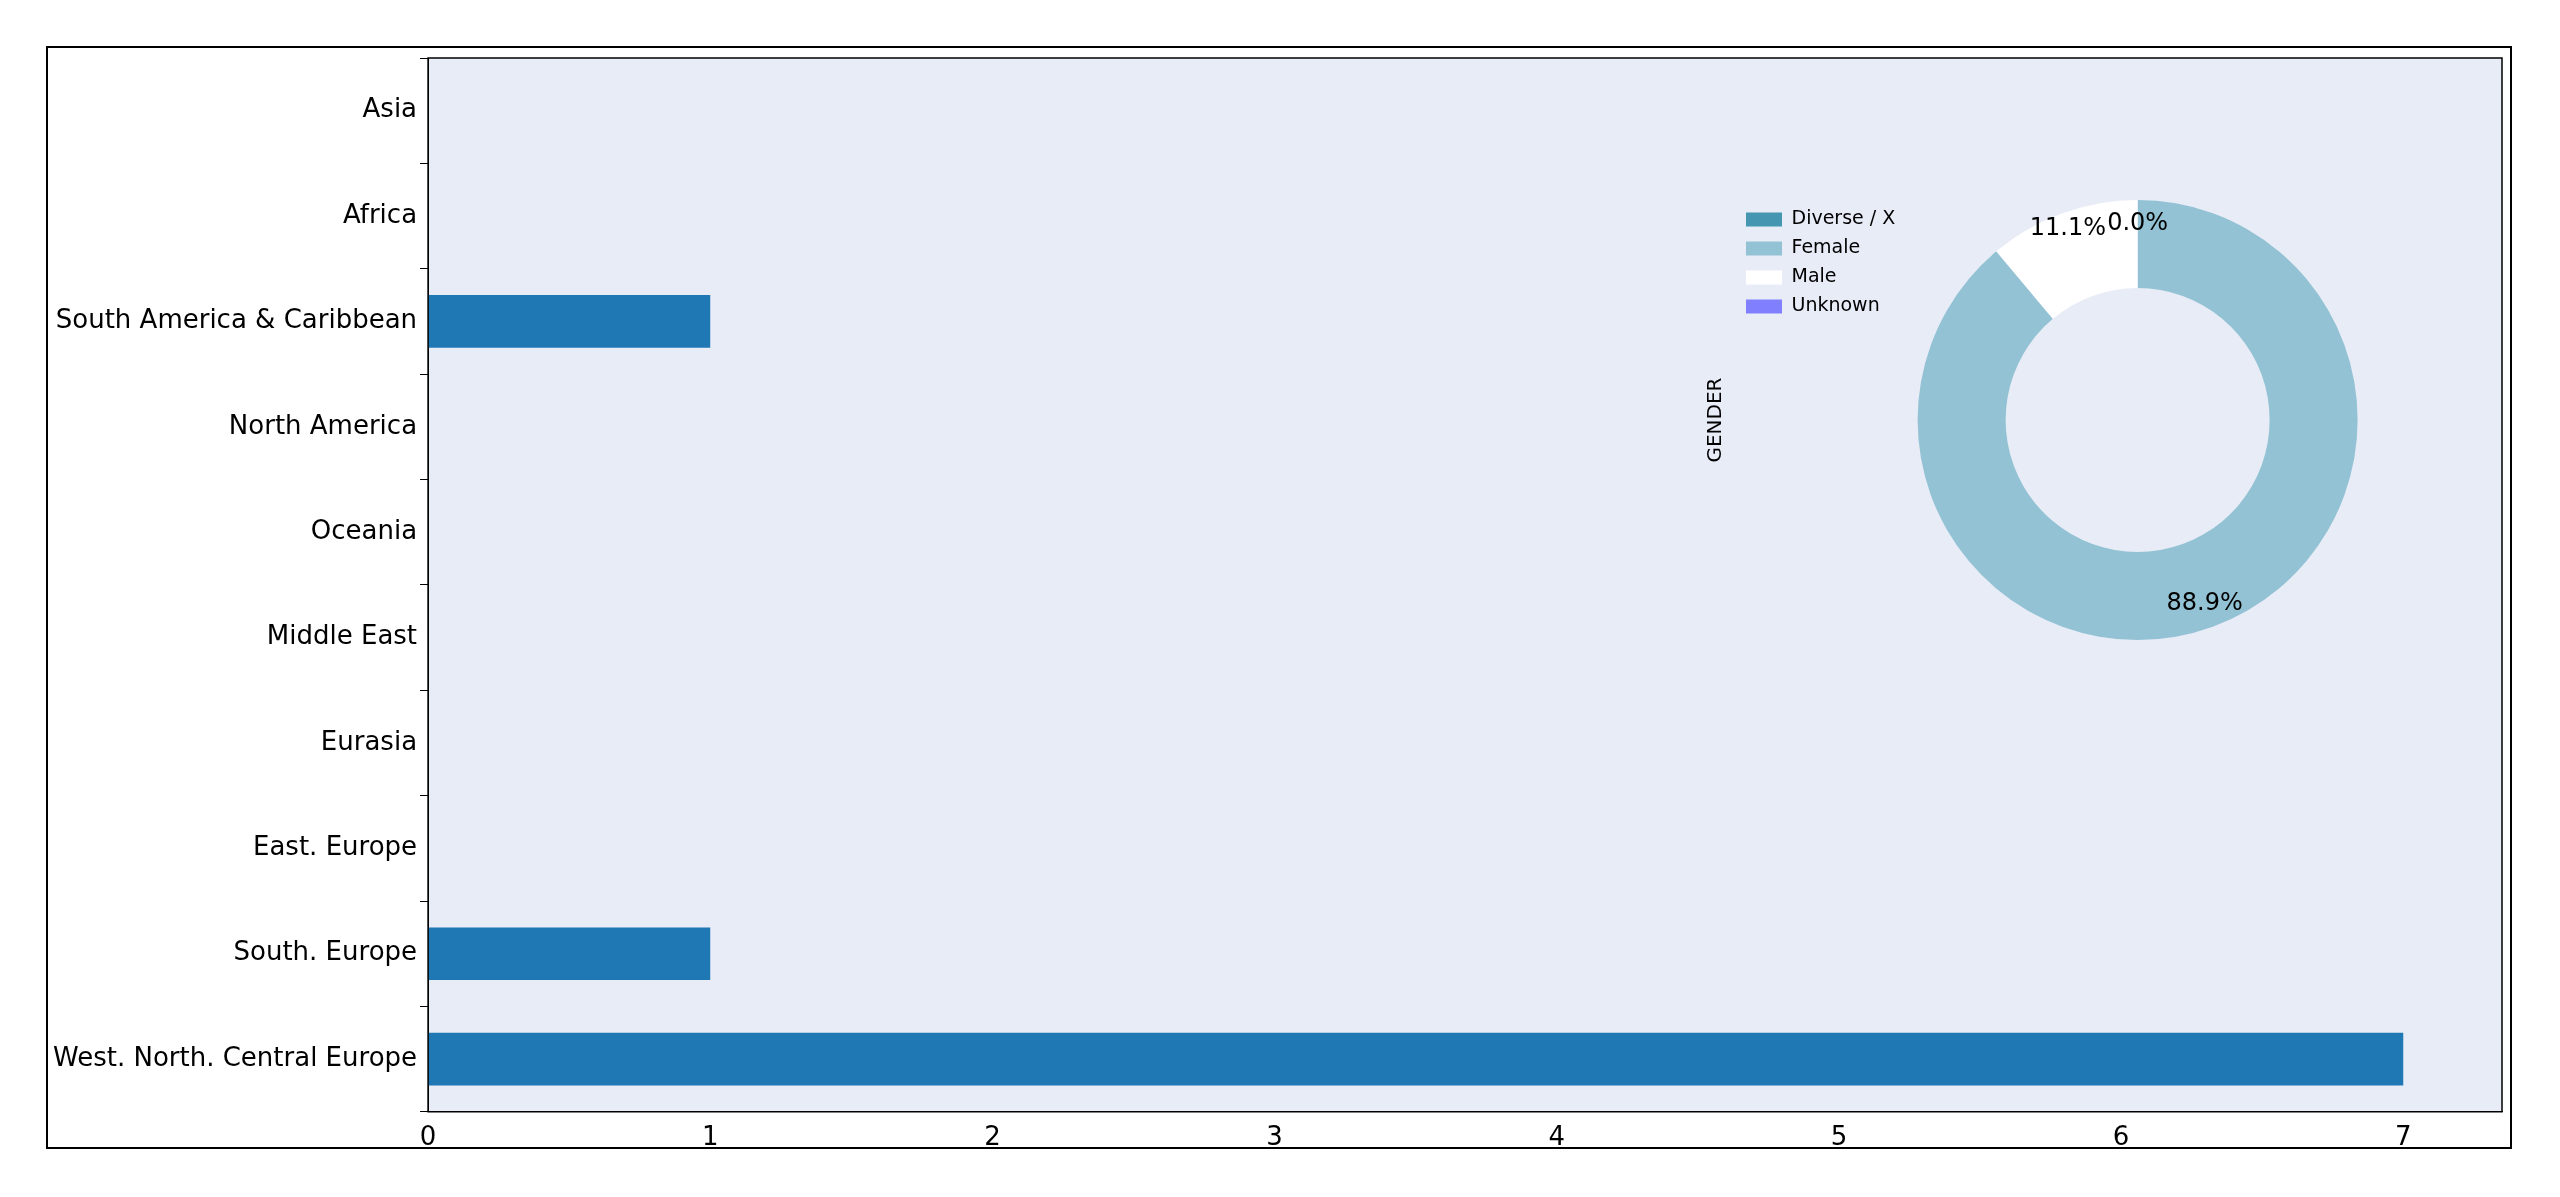  I want to click on y-tick-label: East. Europe, so click(335, 846).